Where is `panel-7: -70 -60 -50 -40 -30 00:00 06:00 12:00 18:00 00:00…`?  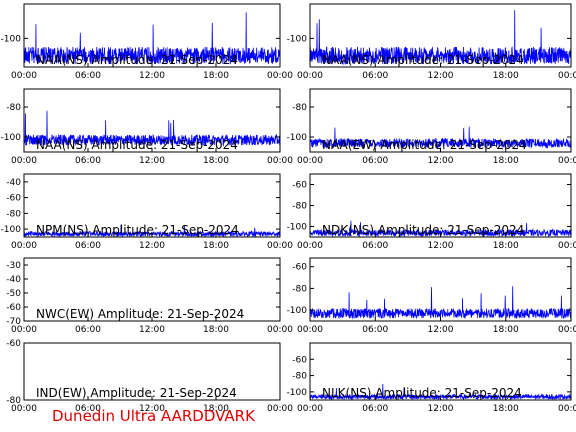
panel-7: -70 -60 -50 -40 -30 00:00 06:00 12:00 18:00 00:00… is located at coordinates (149, 296).